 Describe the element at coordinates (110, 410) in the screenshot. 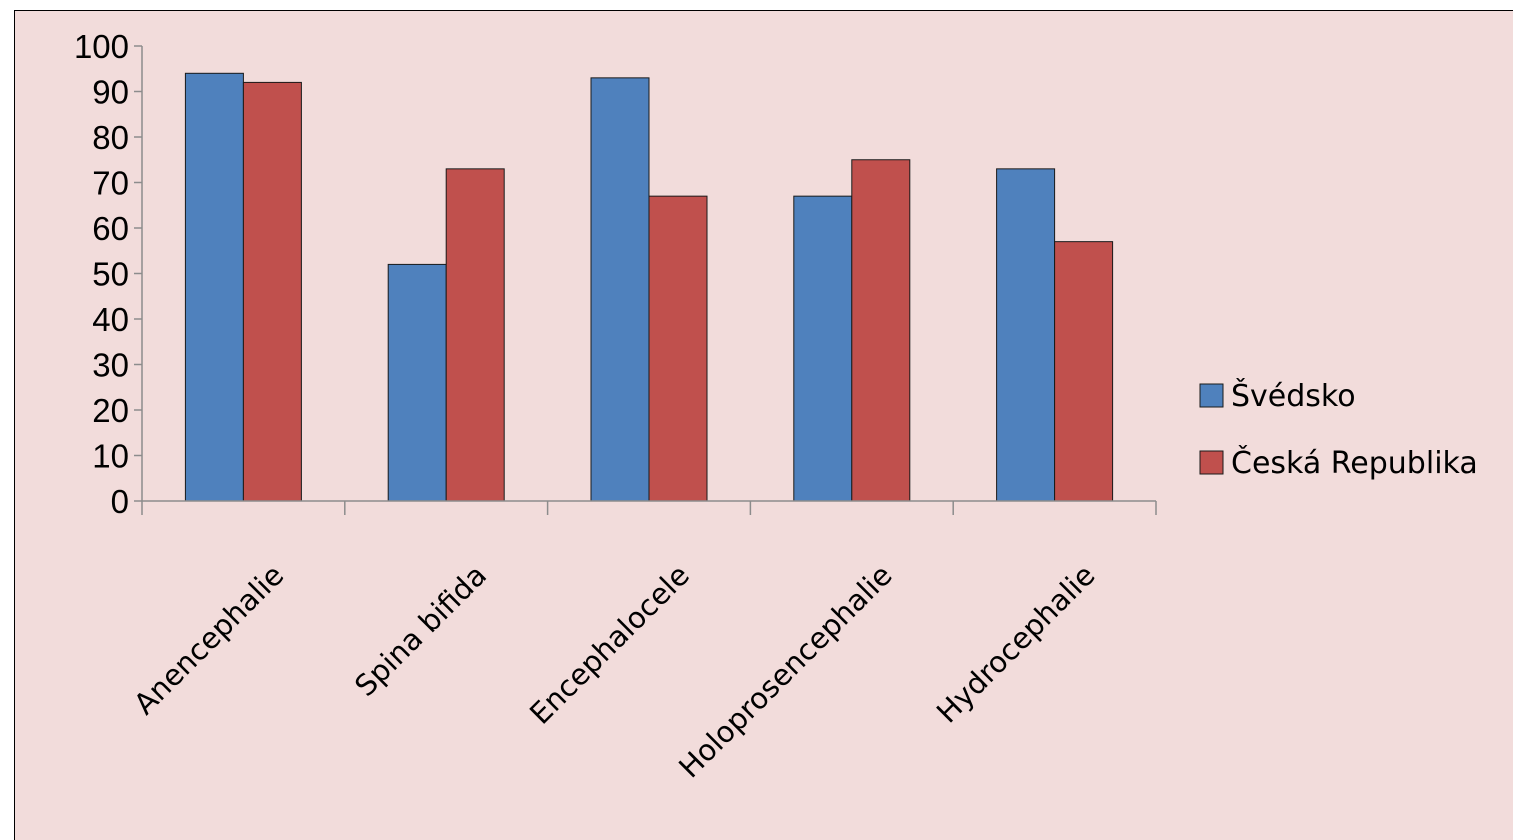

I see `y-tick-label: 20` at that location.